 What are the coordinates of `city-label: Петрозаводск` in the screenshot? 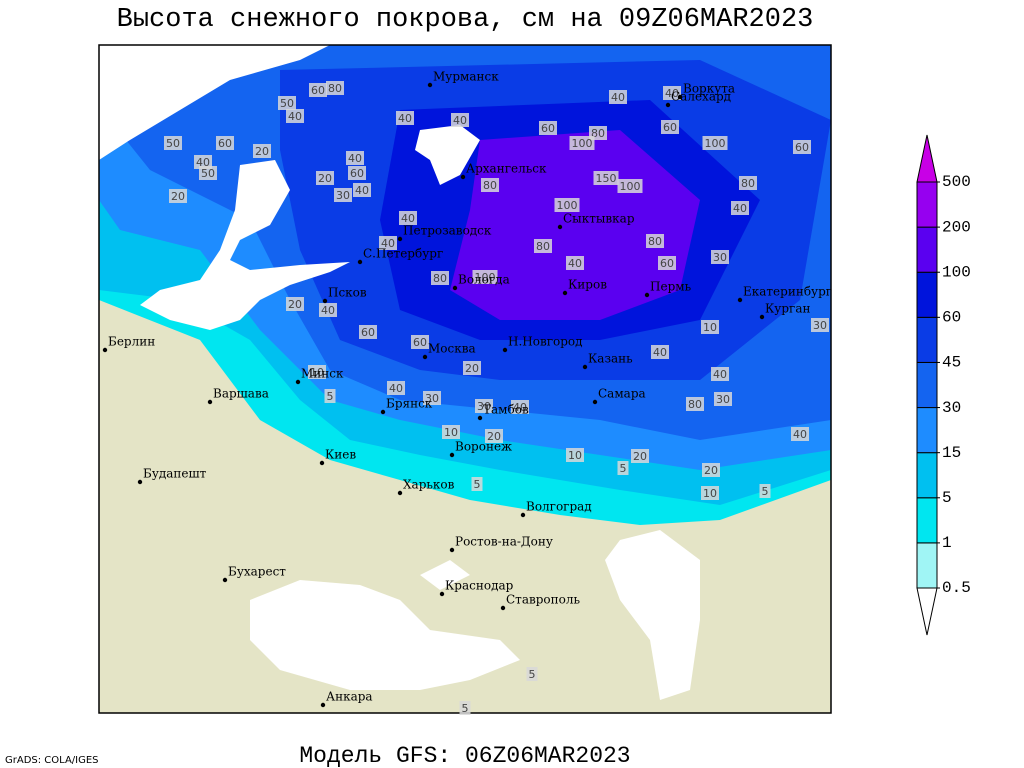 It's located at (447, 231).